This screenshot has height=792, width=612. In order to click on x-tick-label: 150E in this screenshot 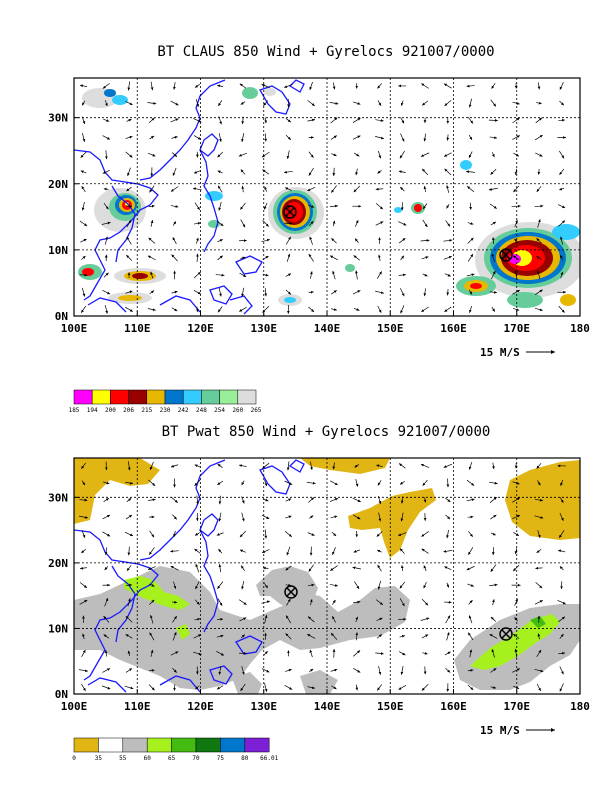, I will do `click(390, 328)`.